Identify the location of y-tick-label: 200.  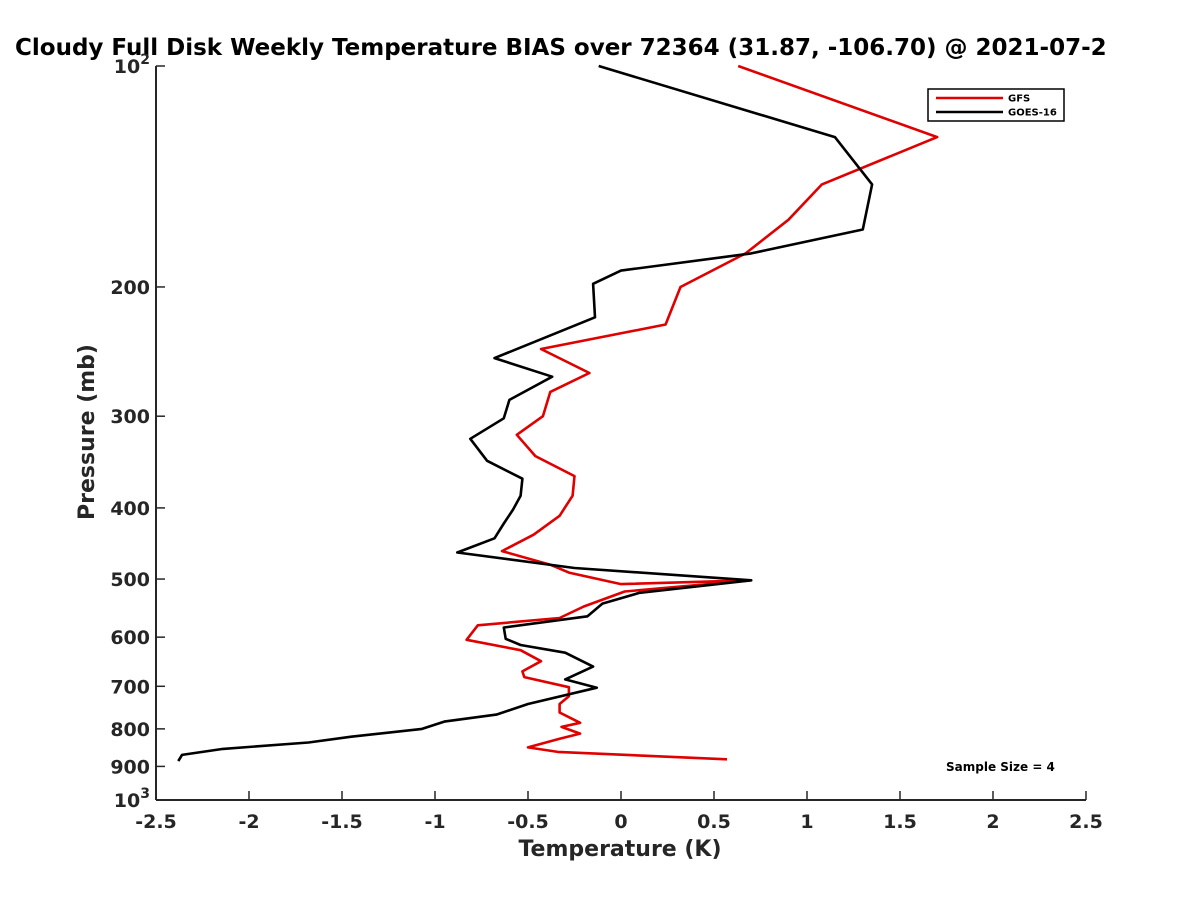
(130, 288).